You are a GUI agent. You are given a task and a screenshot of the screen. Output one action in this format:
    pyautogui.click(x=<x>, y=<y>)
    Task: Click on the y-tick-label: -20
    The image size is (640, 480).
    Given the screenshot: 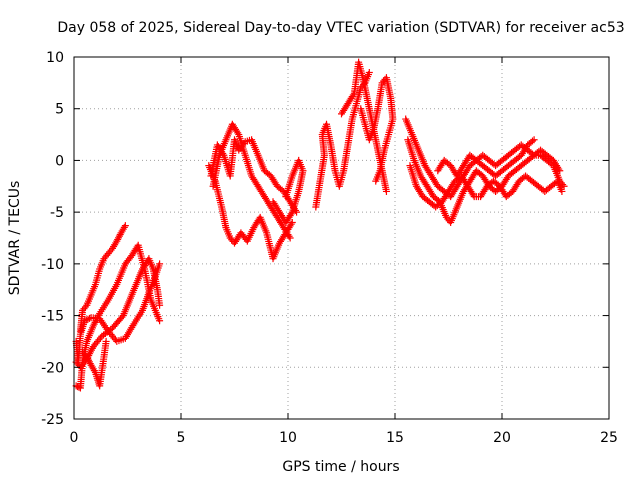 What is the action you would take?
    pyautogui.click(x=52, y=368)
    